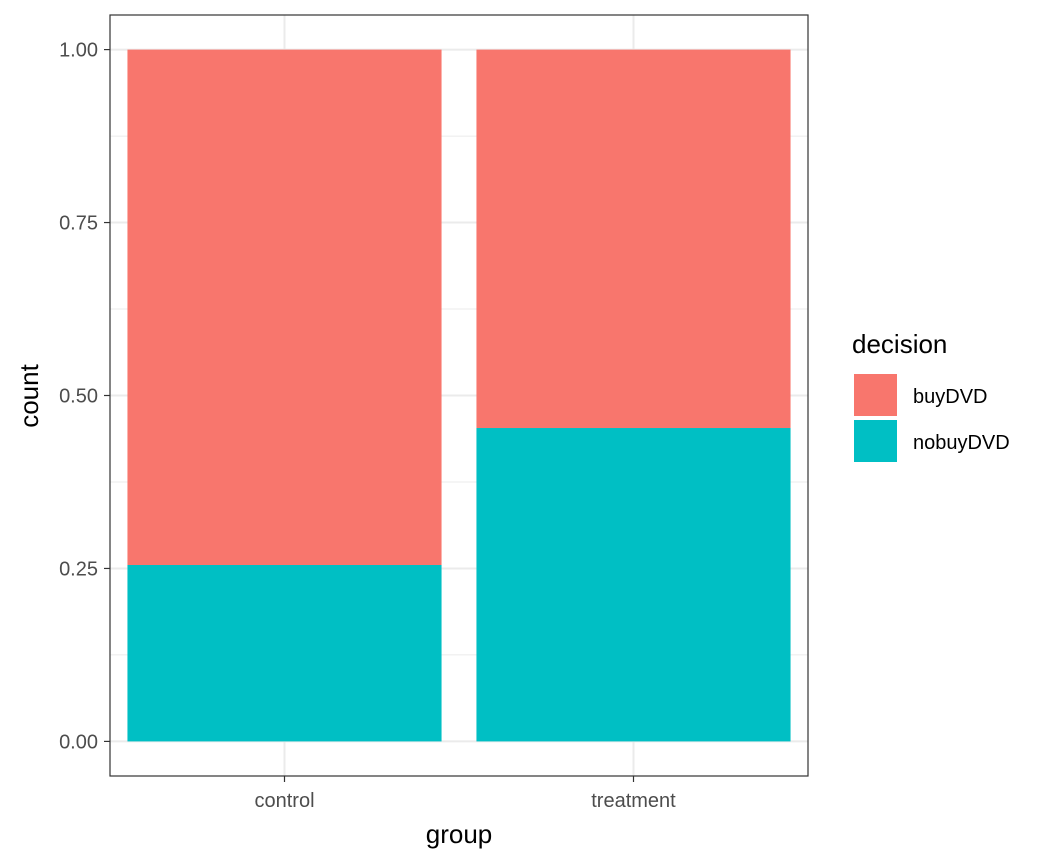  What do you see at coordinates (875, 441) in the screenshot?
I see `legend-key-nobuyDVD` at bounding box center [875, 441].